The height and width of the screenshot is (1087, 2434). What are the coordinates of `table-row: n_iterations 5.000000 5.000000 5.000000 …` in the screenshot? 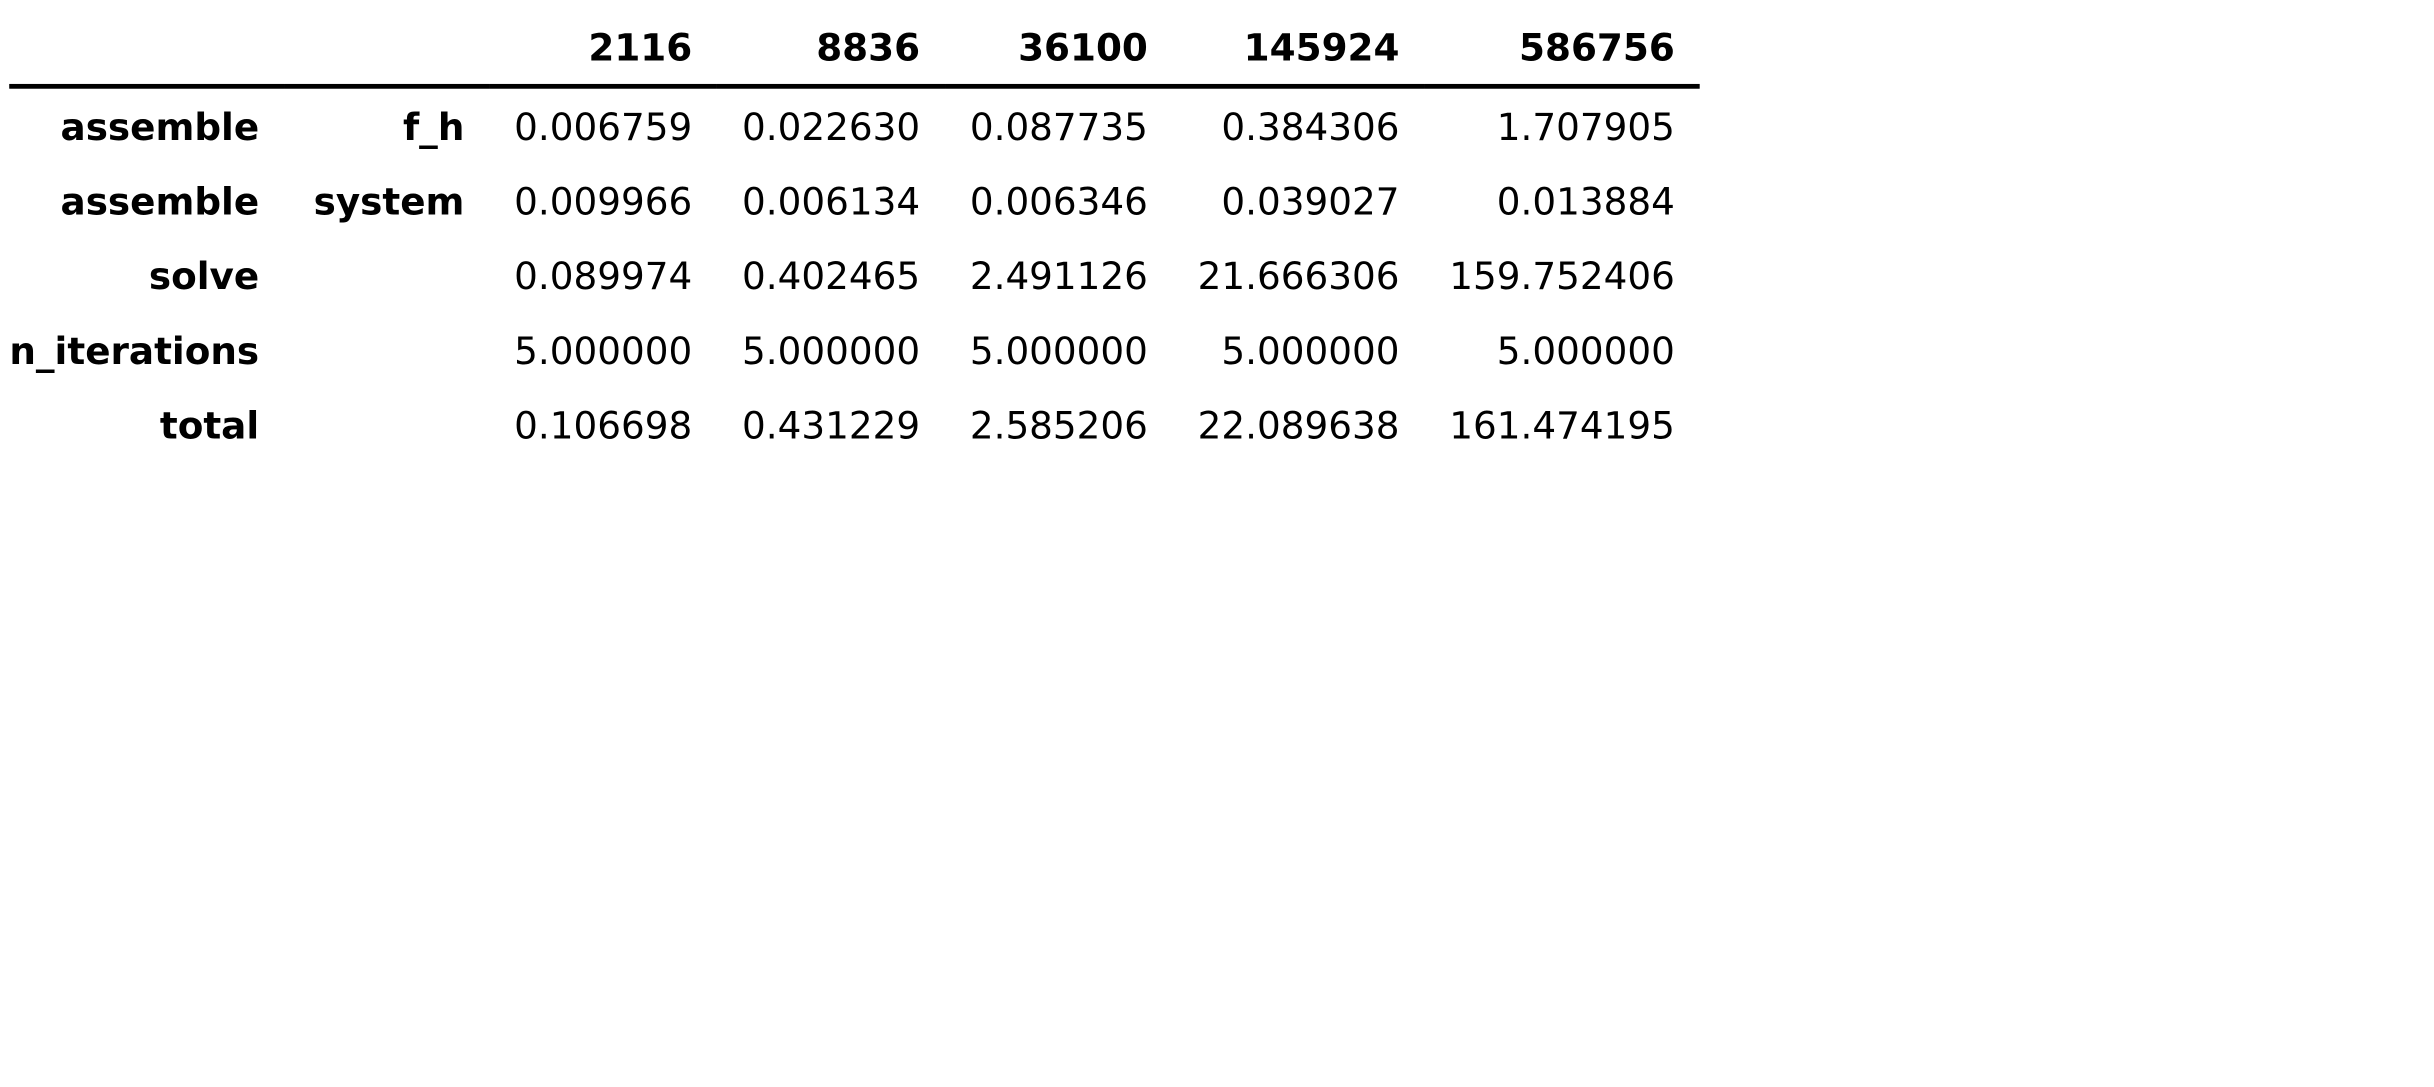 It's located at (854, 351).